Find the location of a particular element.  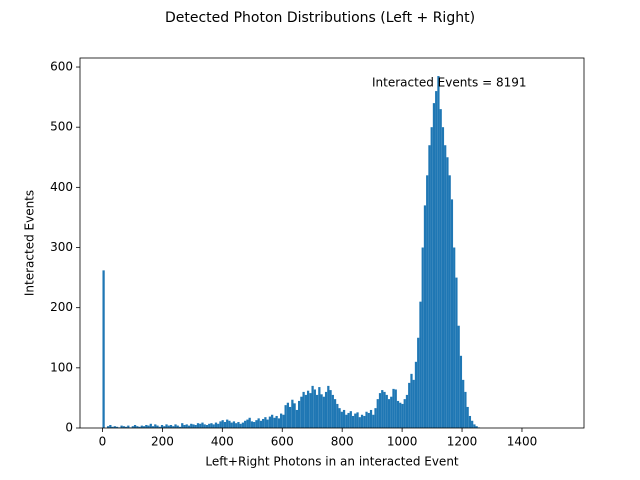

x-tick-label: 800 is located at coordinates (342, 442).